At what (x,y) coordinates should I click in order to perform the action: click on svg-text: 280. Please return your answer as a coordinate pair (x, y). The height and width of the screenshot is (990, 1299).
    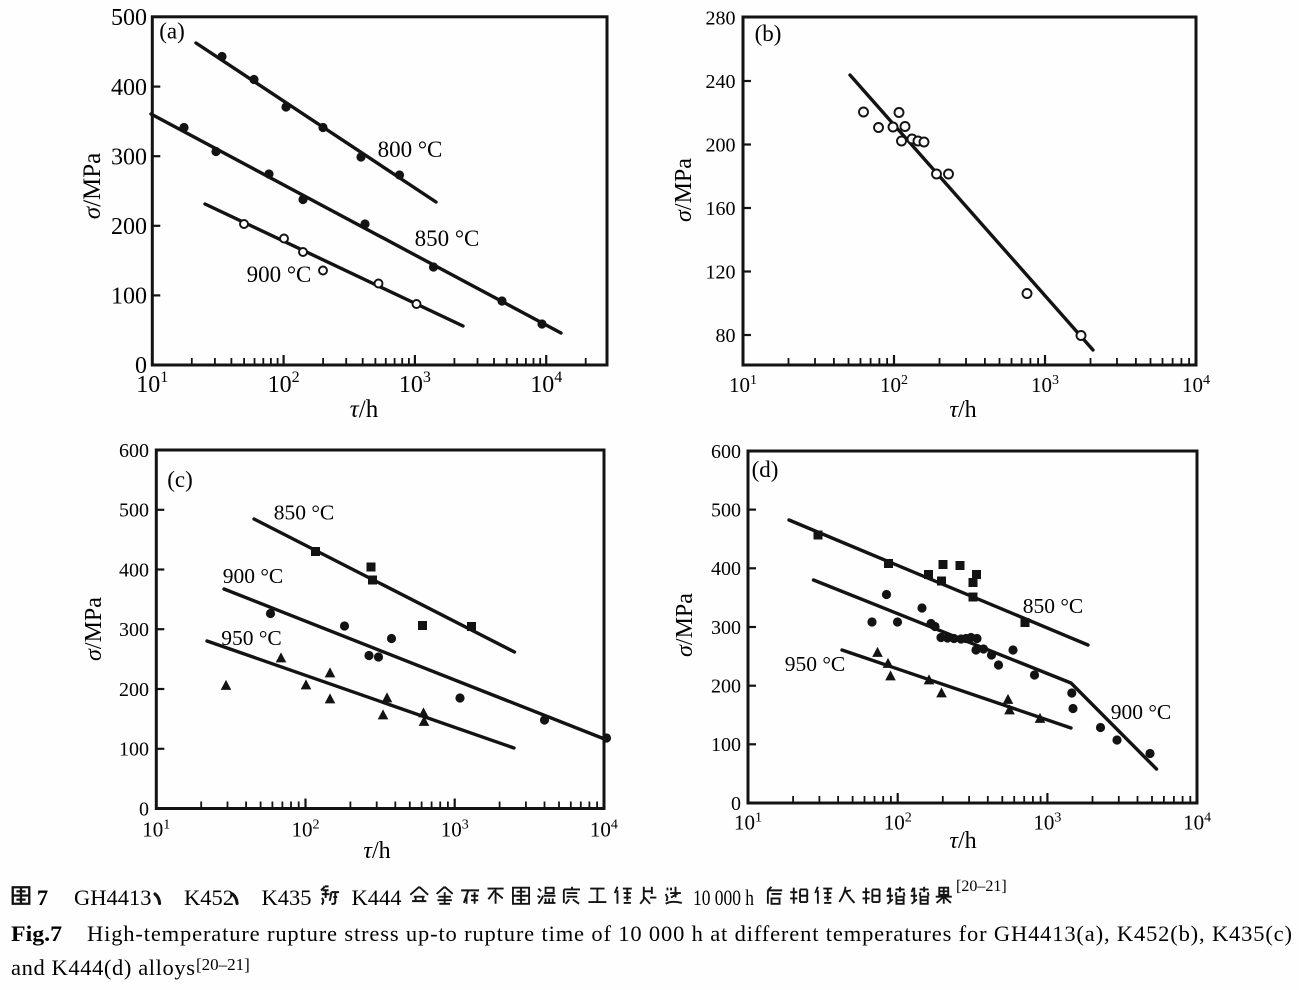
    Looking at the image, I should click on (721, 18).